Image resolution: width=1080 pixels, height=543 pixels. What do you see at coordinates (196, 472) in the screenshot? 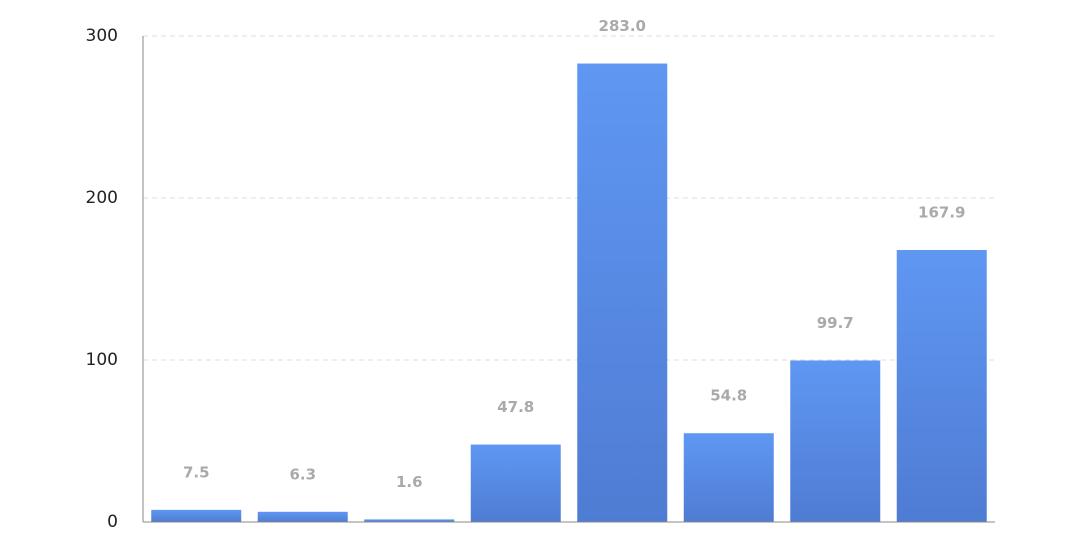
I see `value-label: 7.5` at bounding box center [196, 472].